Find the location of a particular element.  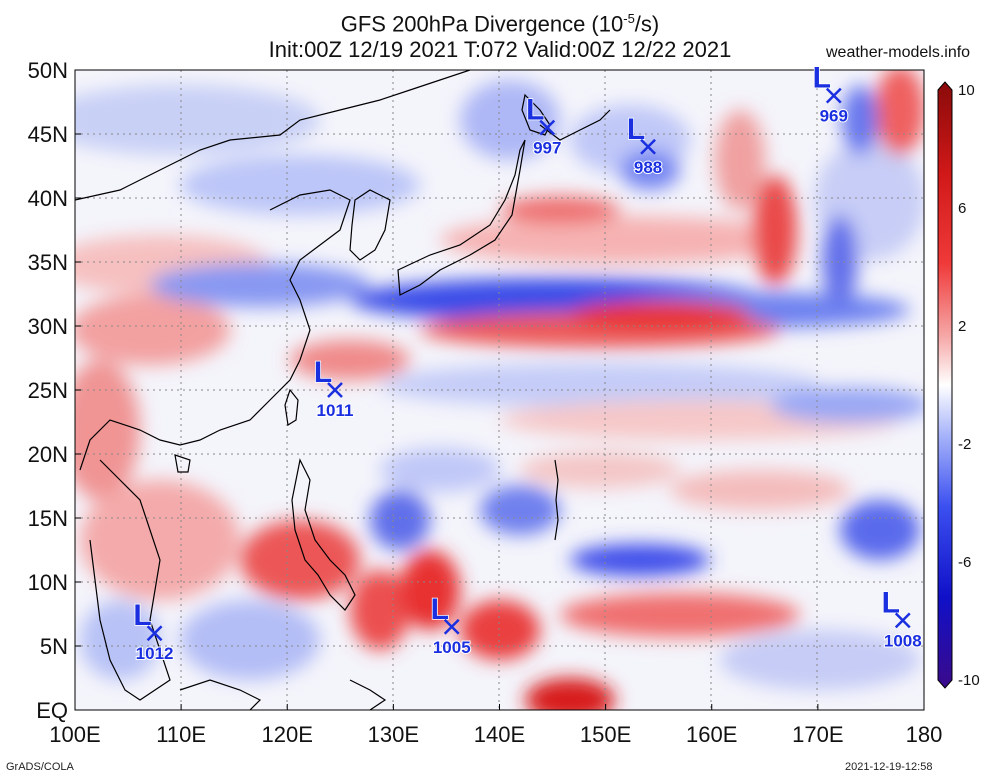

chart-title: GFS 200hPa Divergence (10-5/s) is located at coordinates (500, 24).